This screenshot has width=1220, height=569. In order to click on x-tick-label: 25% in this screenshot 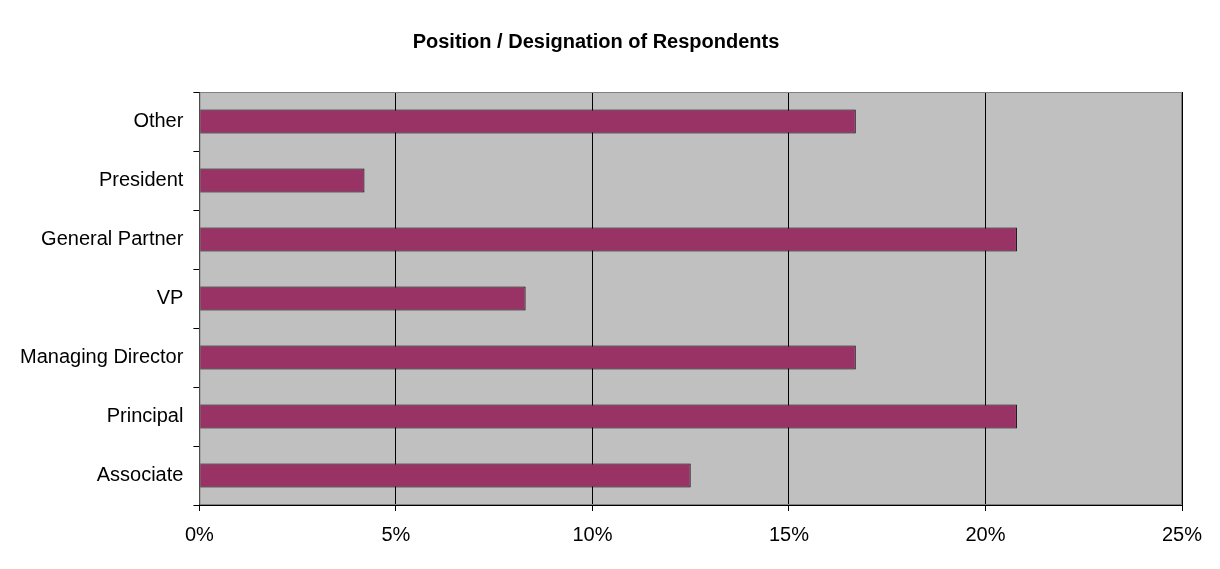, I will do `click(1182, 533)`.